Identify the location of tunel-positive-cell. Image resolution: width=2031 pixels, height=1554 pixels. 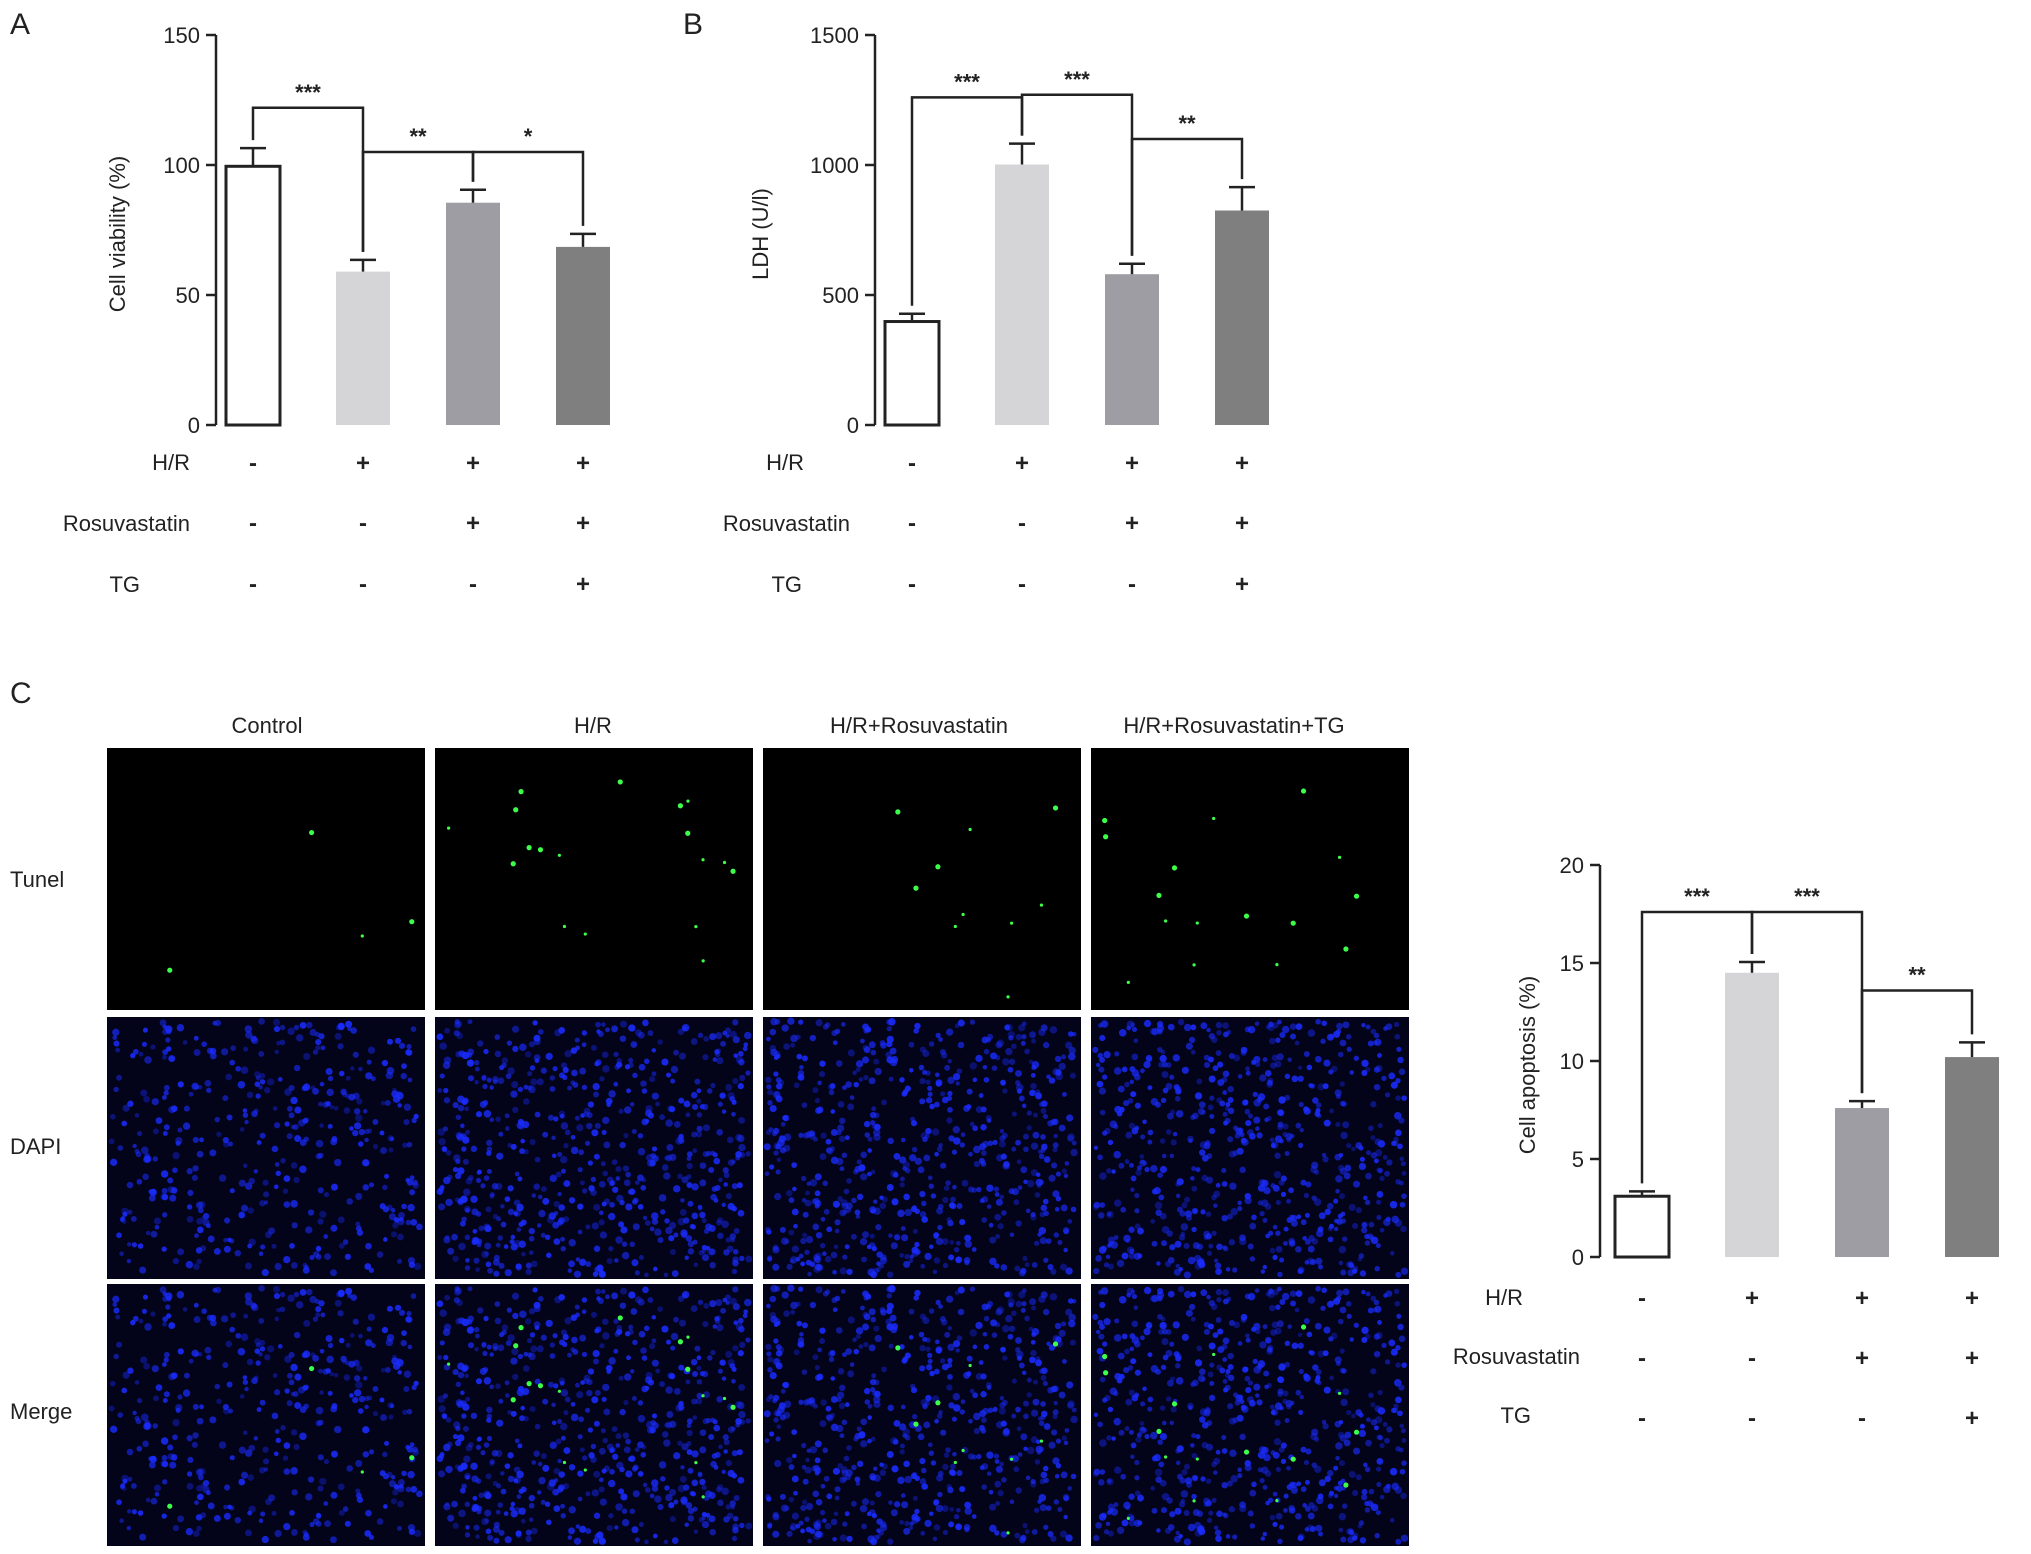
(963, 1450).